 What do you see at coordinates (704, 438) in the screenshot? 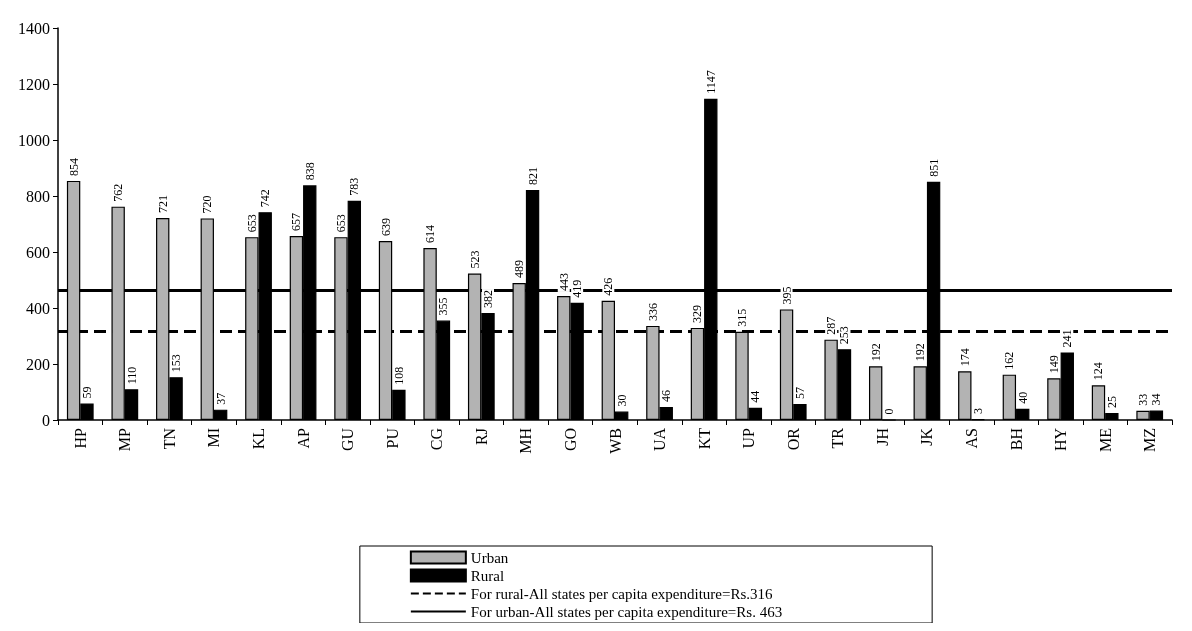
I see `x-tick-label: KT` at bounding box center [704, 438].